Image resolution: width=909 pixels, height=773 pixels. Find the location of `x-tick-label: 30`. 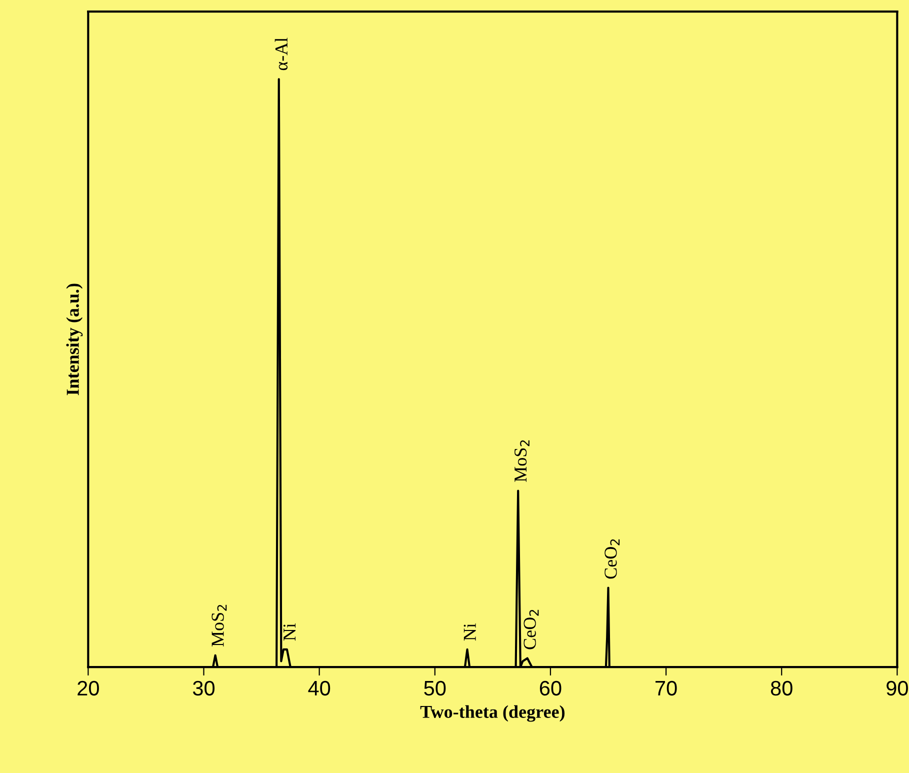

x-tick-label: 30 is located at coordinates (203, 688).